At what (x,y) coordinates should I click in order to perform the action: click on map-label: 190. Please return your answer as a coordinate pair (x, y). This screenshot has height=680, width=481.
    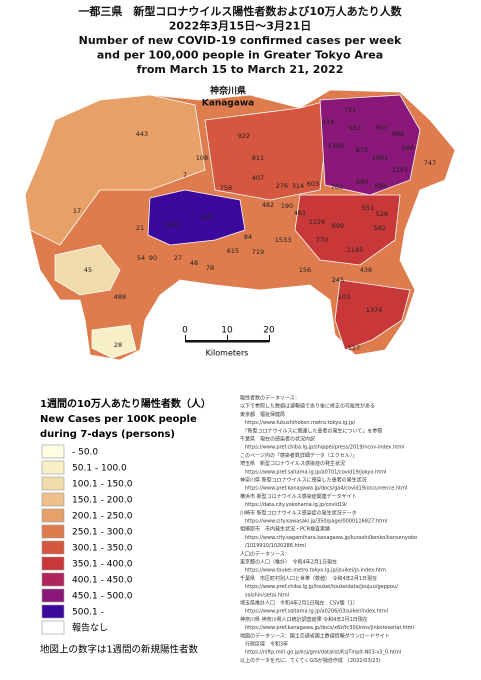
    Looking at the image, I should click on (287, 206).